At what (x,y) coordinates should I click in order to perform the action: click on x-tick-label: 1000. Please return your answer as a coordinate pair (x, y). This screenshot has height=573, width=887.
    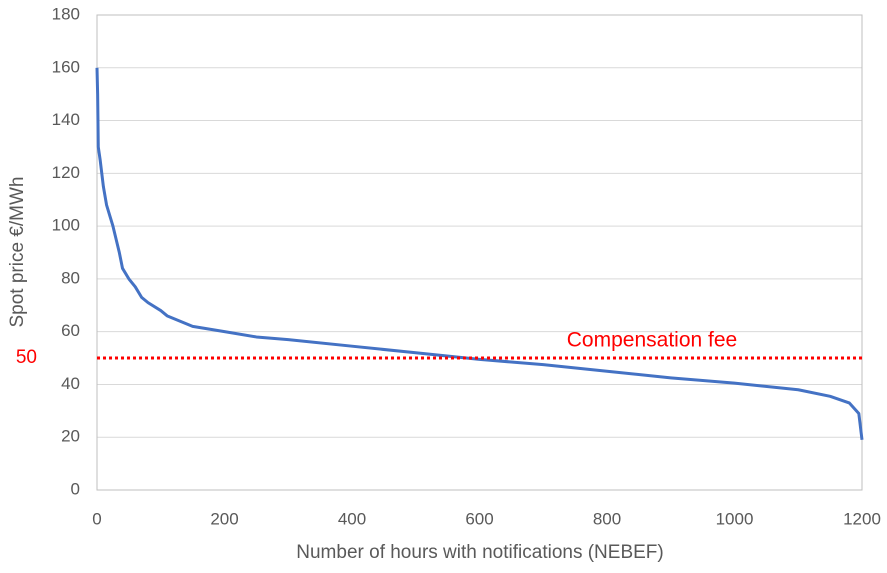
    Looking at the image, I should click on (735, 518).